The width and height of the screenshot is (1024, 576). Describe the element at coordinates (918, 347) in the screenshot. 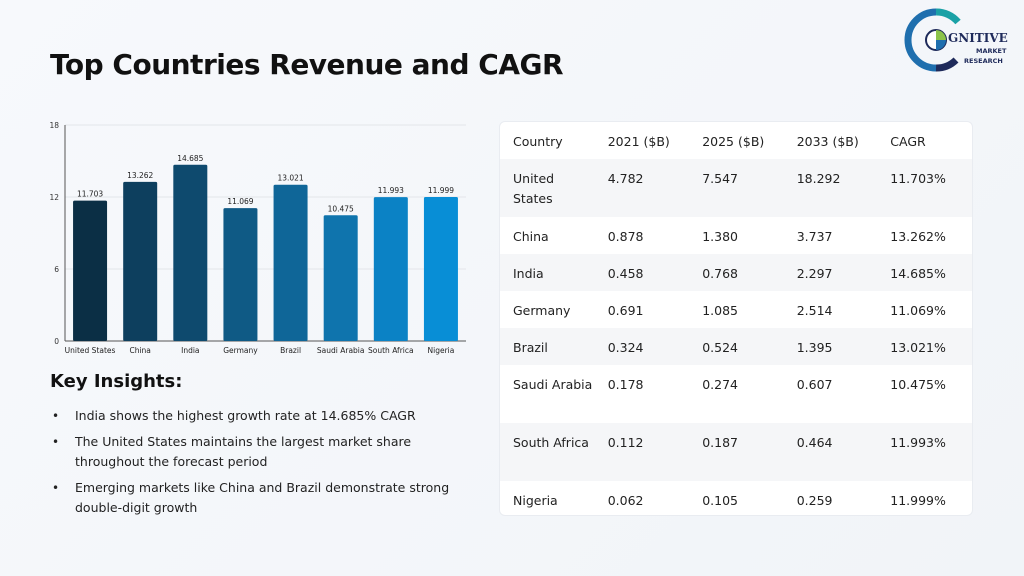

I see `cell-cagr: 13.021%` at that location.